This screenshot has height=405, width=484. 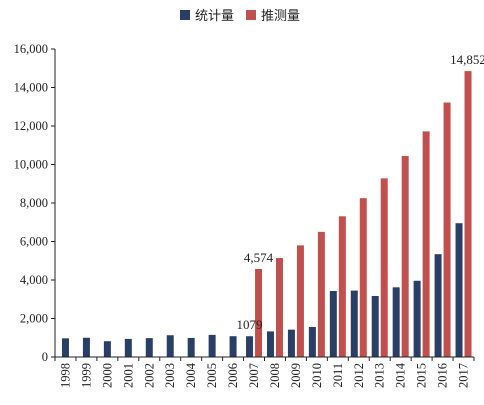 I want to click on bar-statistics-2015, so click(x=417, y=318).